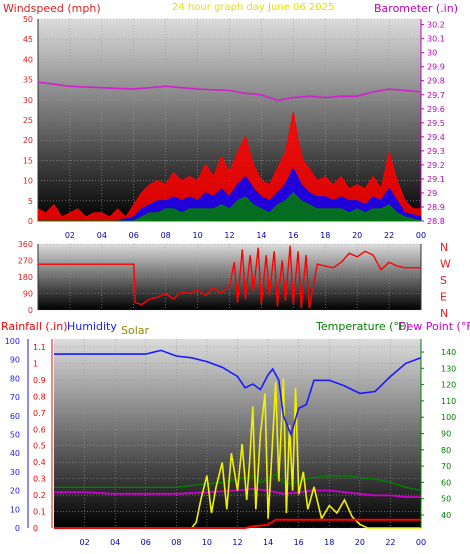 This screenshot has width=470, height=554. What do you see at coordinates (92, 326) in the screenshot?
I see `humidity-axis-title: Humidity` at bounding box center [92, 326].